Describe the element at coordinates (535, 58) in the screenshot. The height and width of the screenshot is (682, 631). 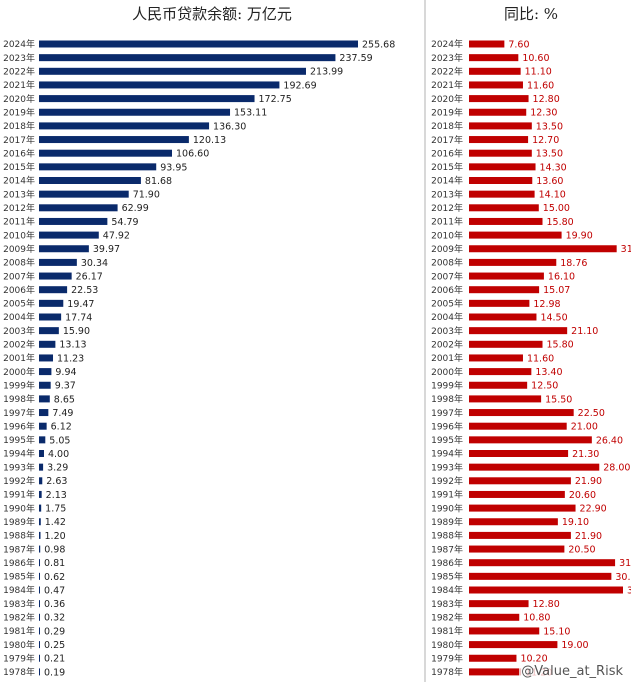
I see `value-label: 10.60` at that location.